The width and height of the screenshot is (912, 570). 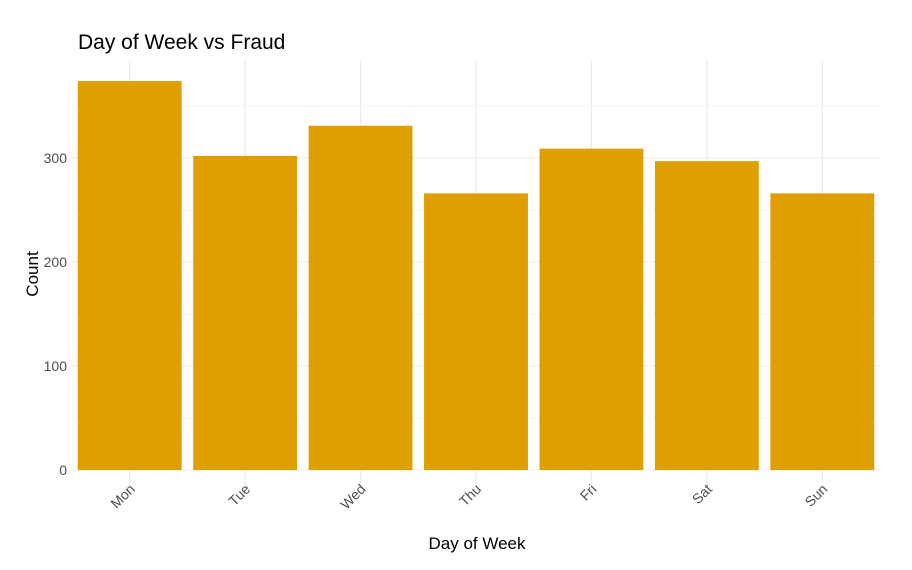 I want to click on bar-fri, so click(x=591, y=309).